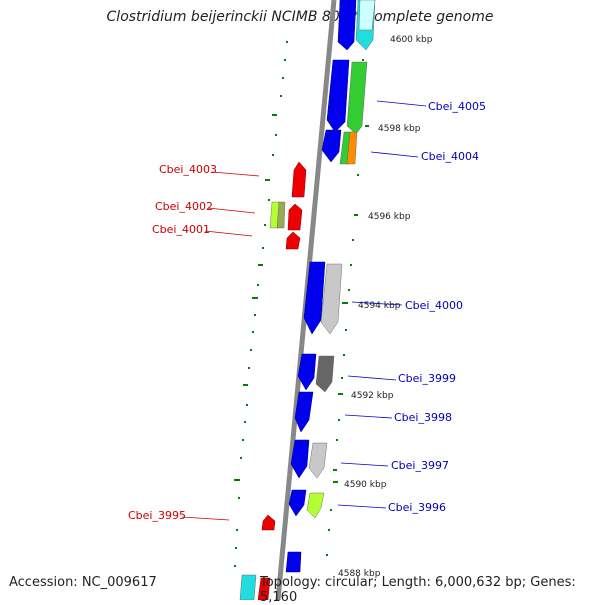  What do you see at coordinates (367, 15) in the screenshot?
I see `cog-box-cyan-light` at bounding box center [367, 15].